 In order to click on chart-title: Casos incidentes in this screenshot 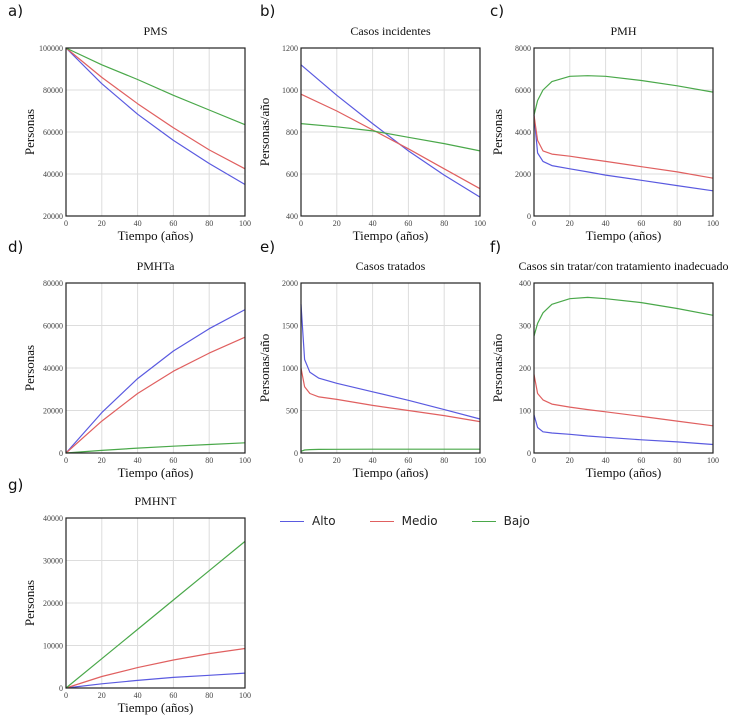, I will do `click(390, 31)`.